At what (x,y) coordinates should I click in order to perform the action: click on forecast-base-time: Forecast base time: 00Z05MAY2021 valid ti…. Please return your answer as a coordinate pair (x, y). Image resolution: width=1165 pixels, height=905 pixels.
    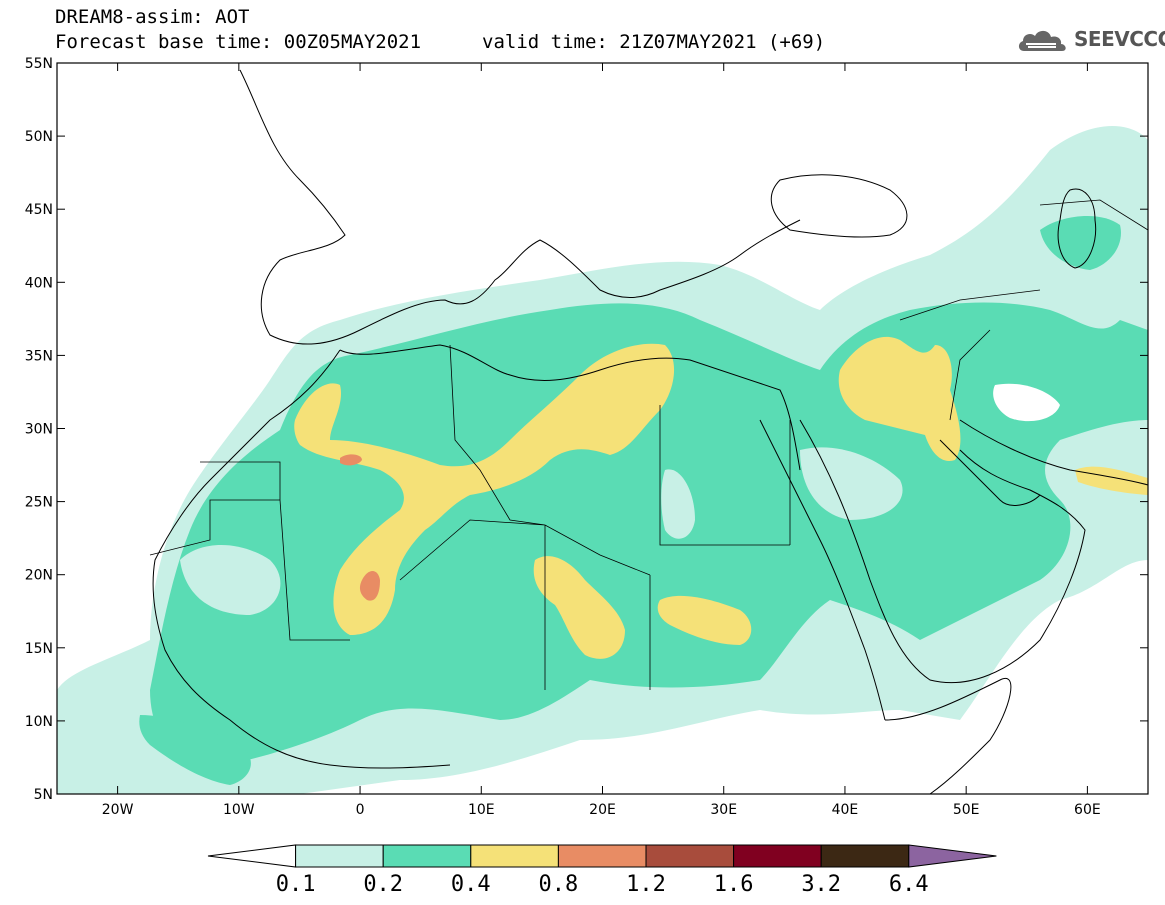
    Looking at the image, I should click on (440, 42).